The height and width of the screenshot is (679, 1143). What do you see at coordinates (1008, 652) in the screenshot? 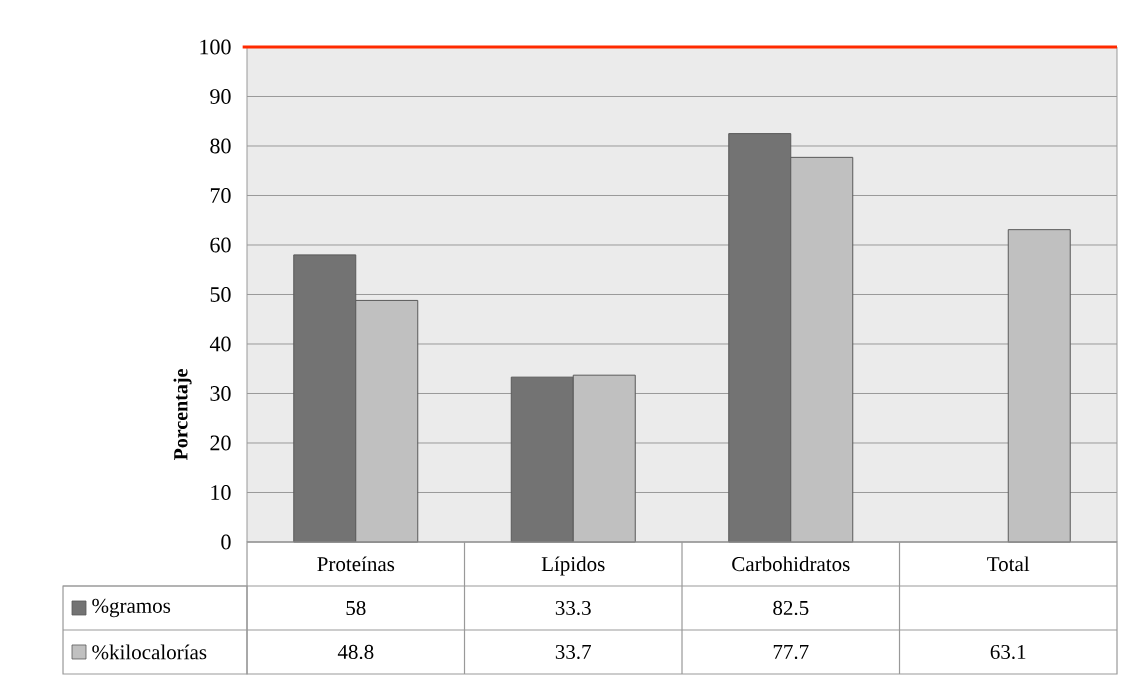
I see `data-label: 63.1` at bounding box center [1008, 652].